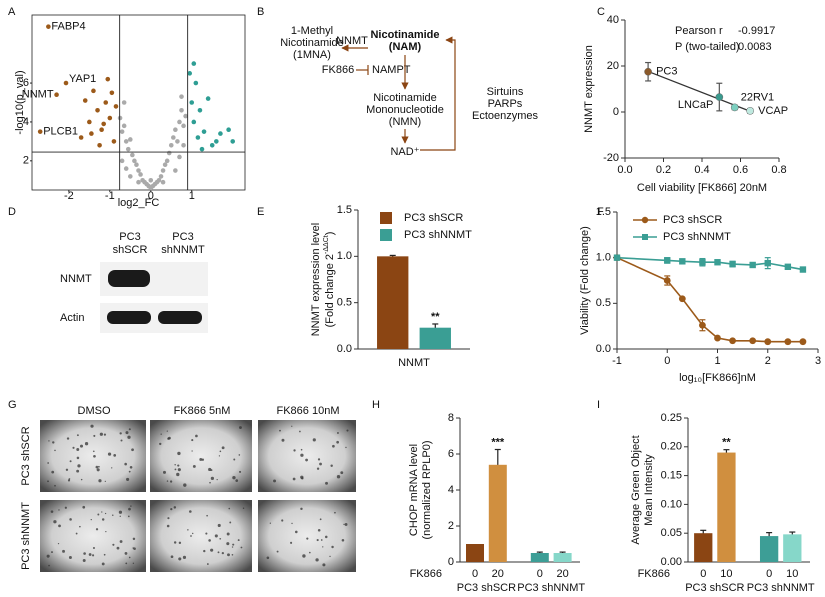 The width and height of the screenshot is (825, 597). Describe the element at coordinates (330, 290) in the screenshot. I see `y-axis-label-part: (Fold change 2` at that location.